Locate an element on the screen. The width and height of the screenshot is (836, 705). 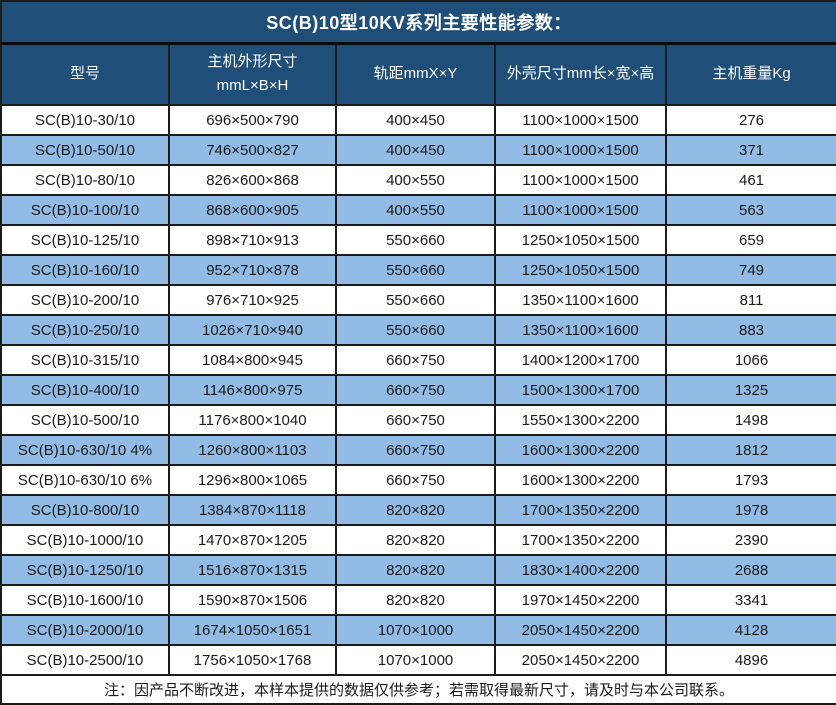
cell: 898×710×913 is located at coordinates (252, 240).